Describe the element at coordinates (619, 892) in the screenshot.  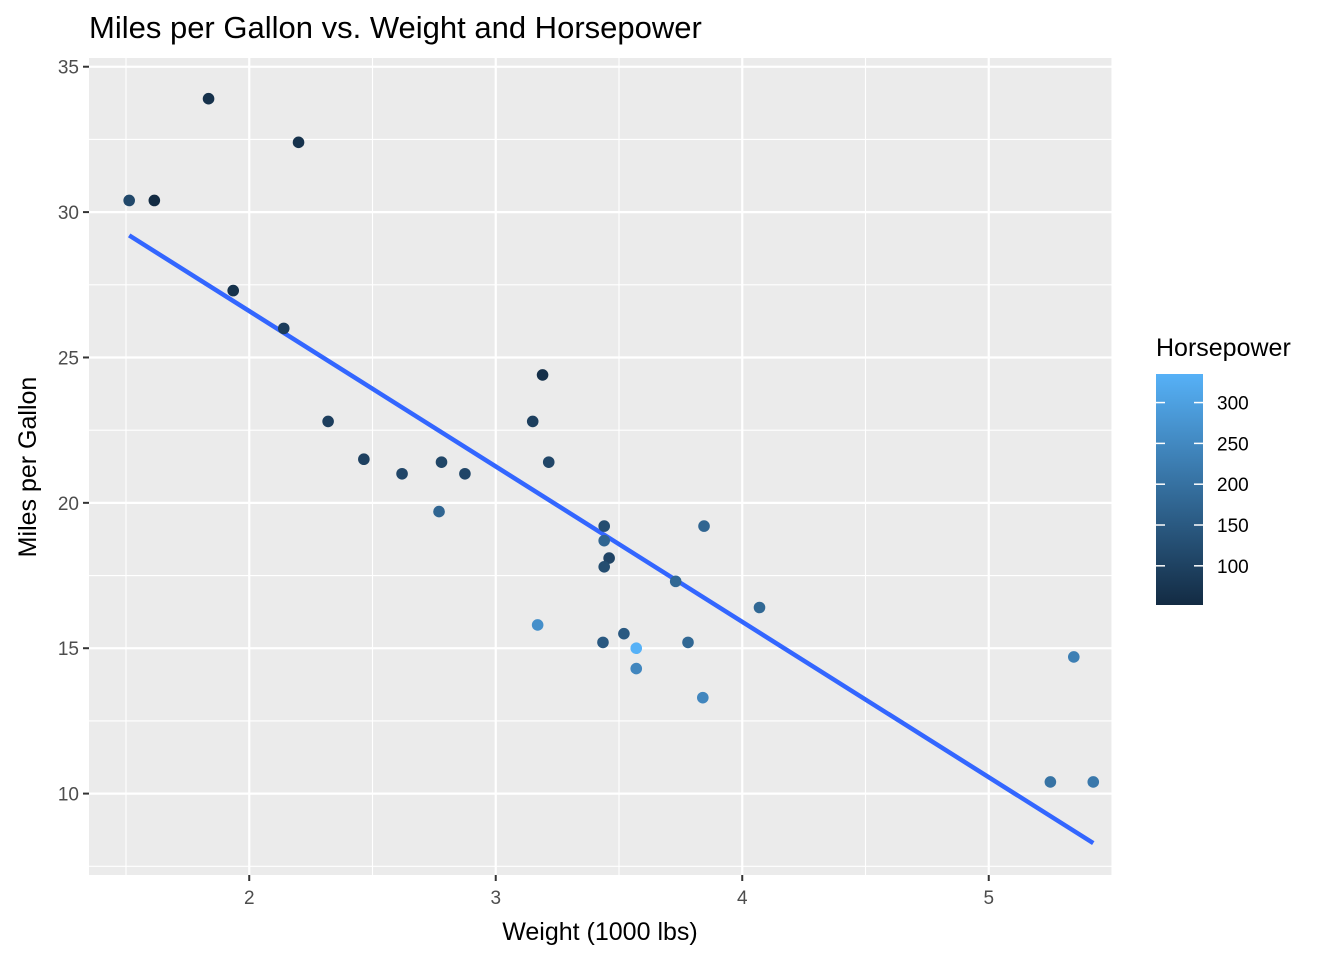
I see `x-axis: 2 3 4 5` at that location.